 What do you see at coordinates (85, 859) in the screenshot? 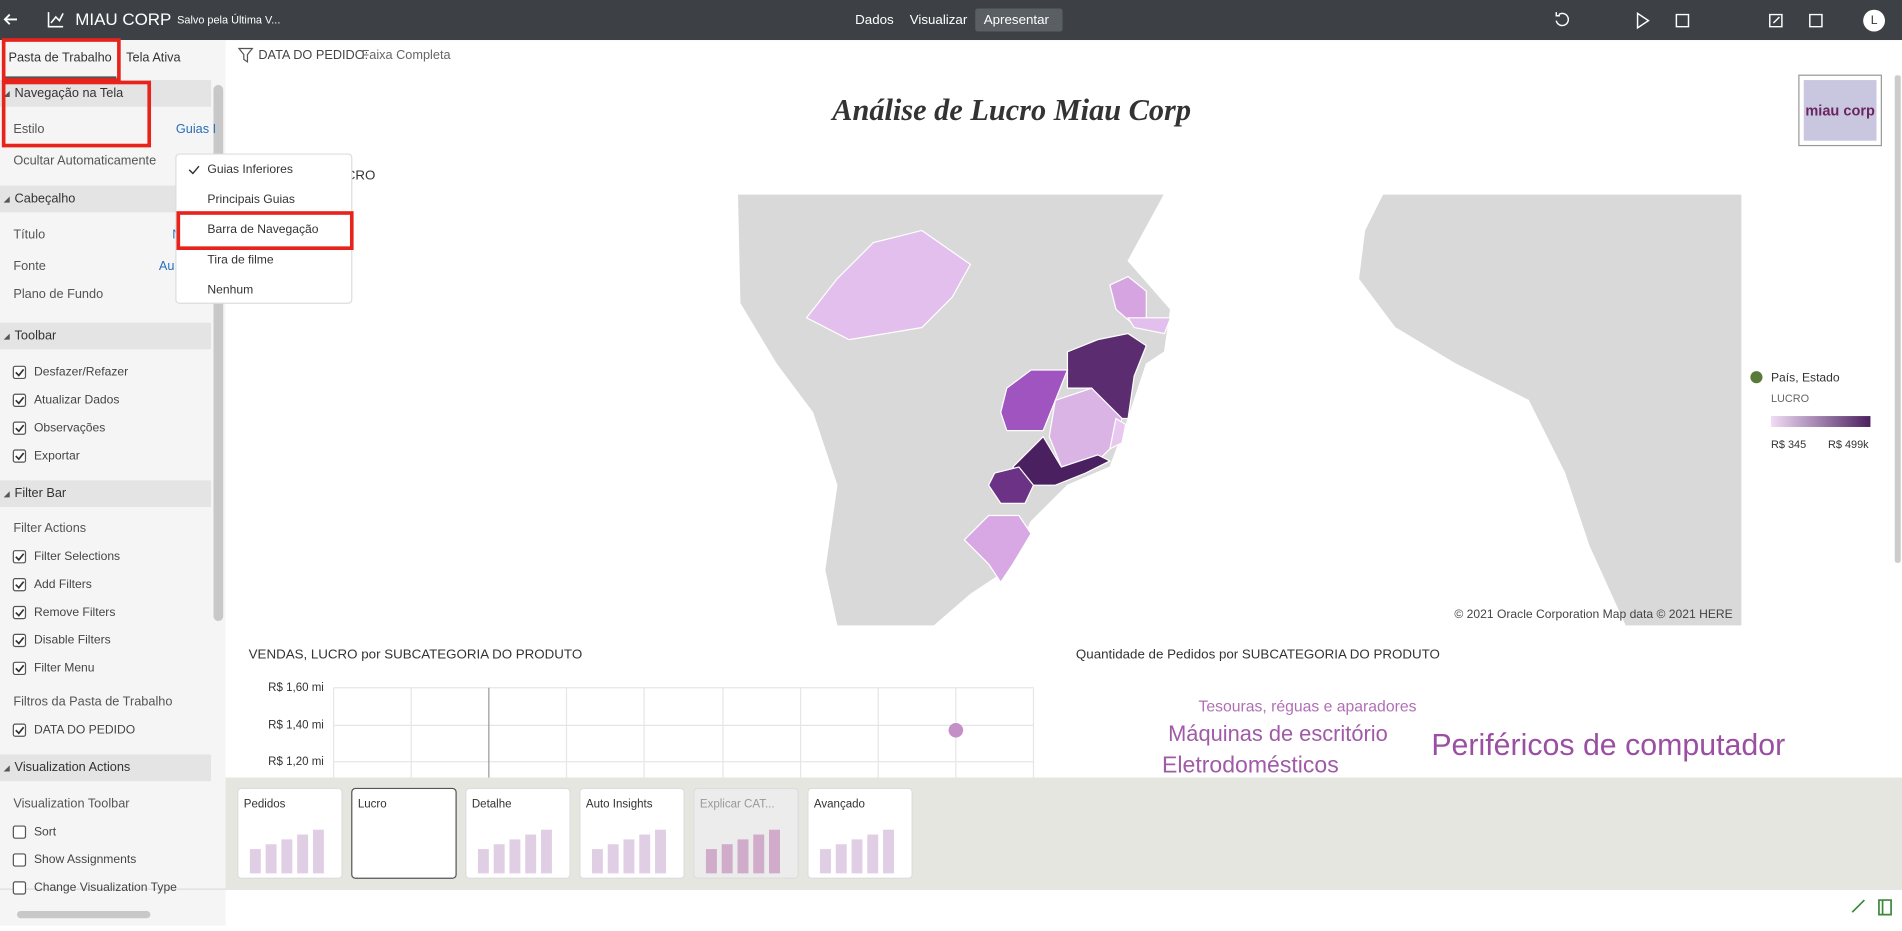
I see `checkbox-label: Show Assignments` at bounding box center [85, 859].